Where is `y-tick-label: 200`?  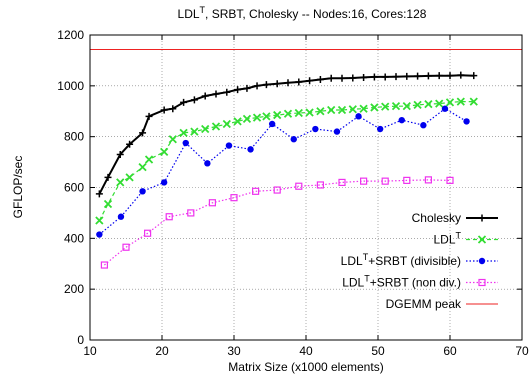
y-tick-label: 200 is located at coordinates (74, 289).